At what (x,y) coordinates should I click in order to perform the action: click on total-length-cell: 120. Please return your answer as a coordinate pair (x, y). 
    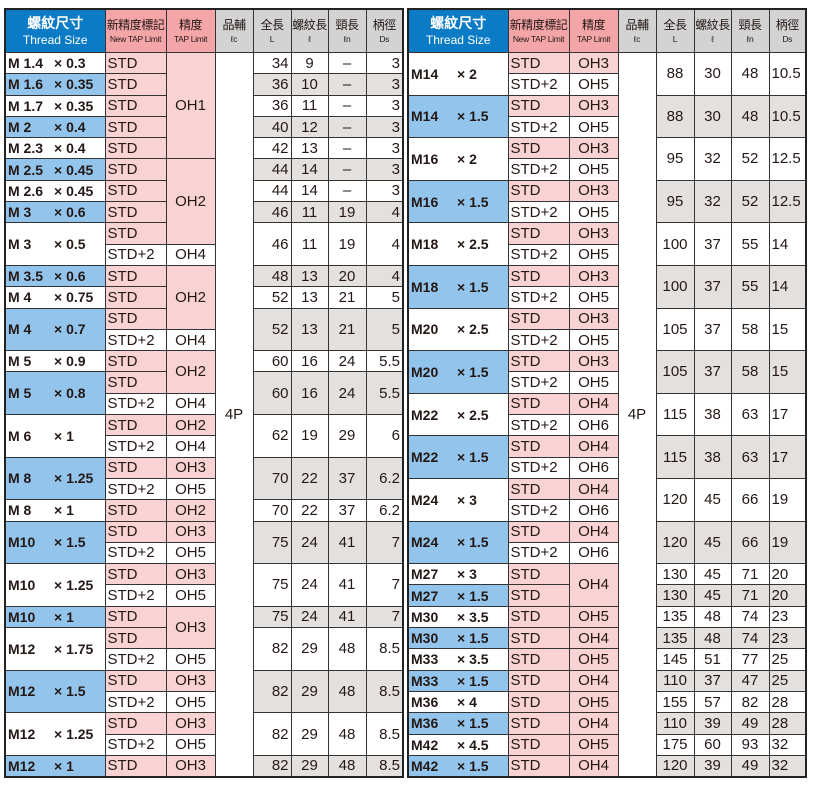
    Looking at the image, I should click on (675, 542).